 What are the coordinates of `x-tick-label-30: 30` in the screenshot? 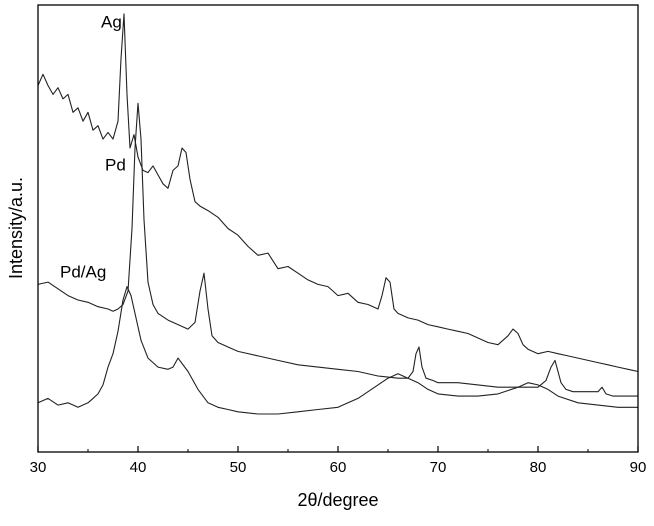 It's located at (38, 467).